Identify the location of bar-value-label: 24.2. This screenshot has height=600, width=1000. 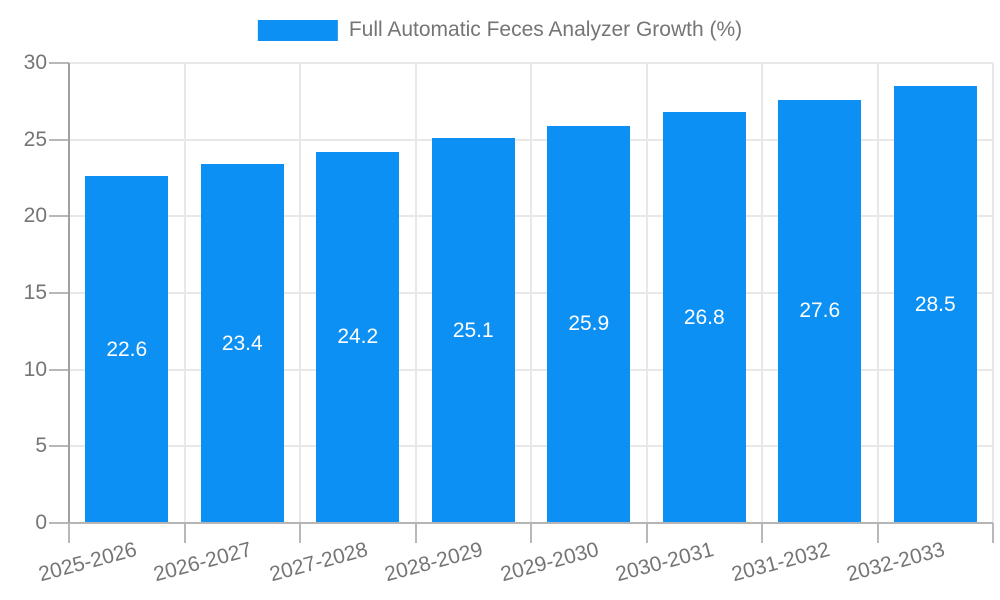
(358, 337).